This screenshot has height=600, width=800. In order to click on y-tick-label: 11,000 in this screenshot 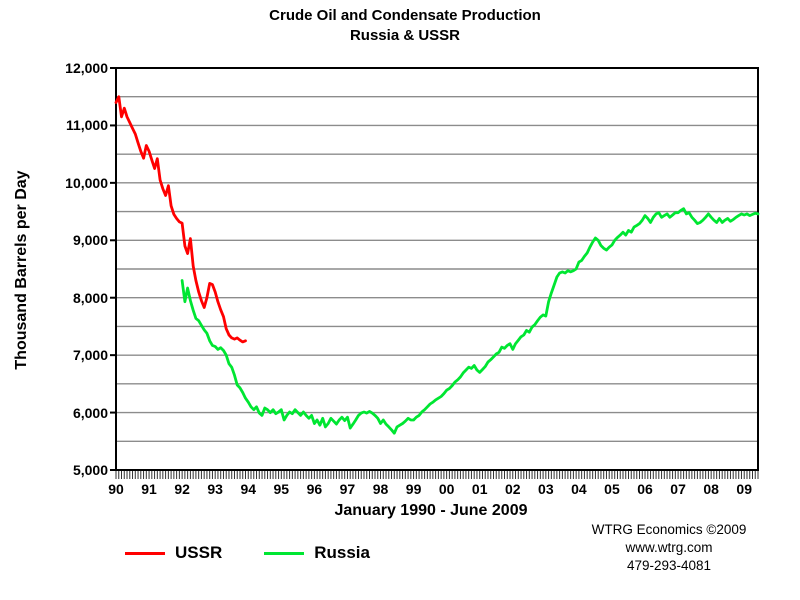, I will do `click(86, 125)`.